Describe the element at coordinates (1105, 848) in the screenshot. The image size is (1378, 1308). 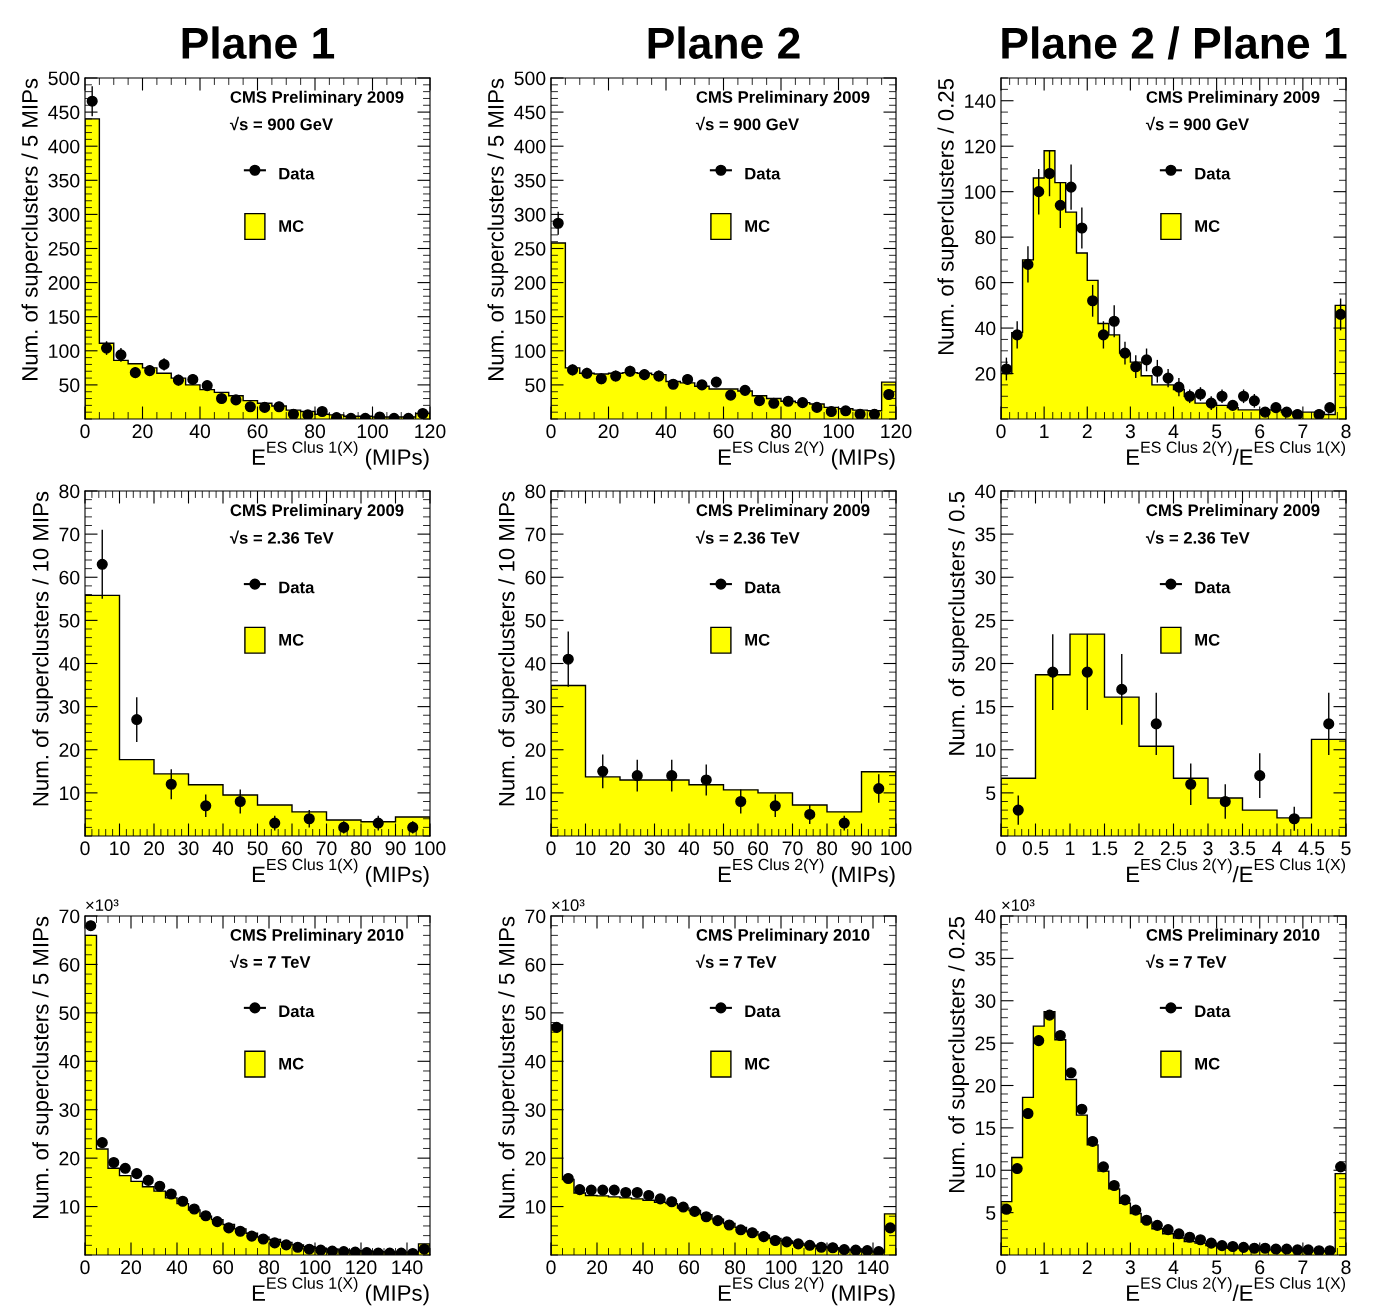
I see `x-tick-label: 1.5` at that location.